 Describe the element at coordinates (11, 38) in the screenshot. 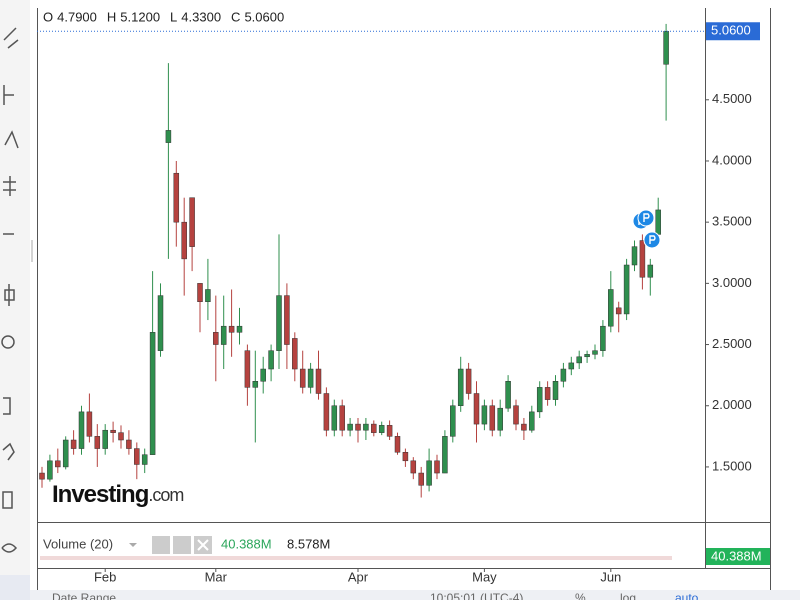

I see `tool-line` at that location.